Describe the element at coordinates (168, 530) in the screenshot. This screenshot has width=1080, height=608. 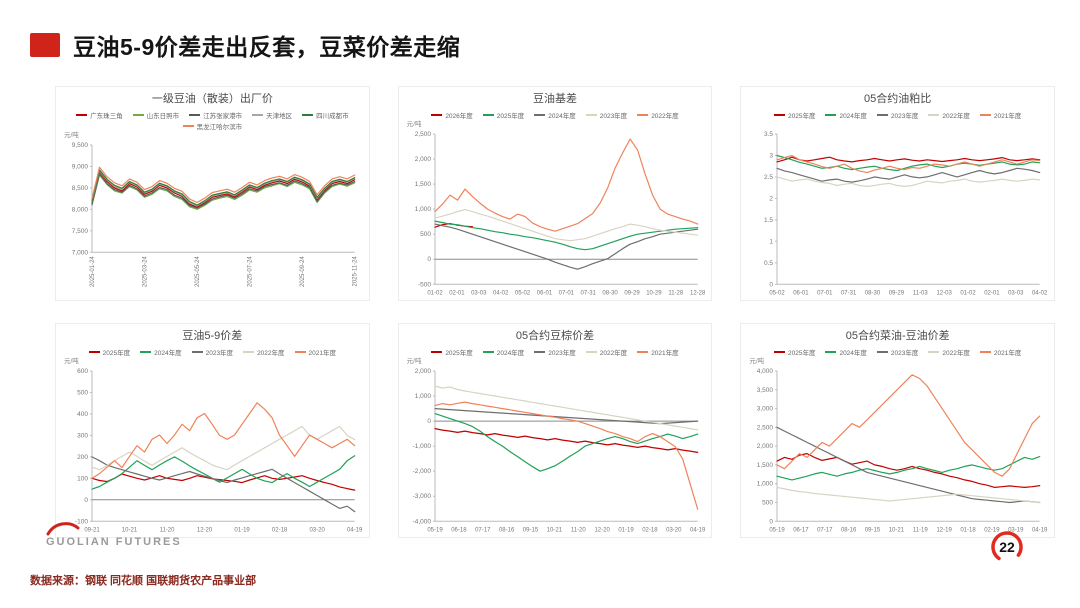
I see `svg-text: 11-20` at that location.